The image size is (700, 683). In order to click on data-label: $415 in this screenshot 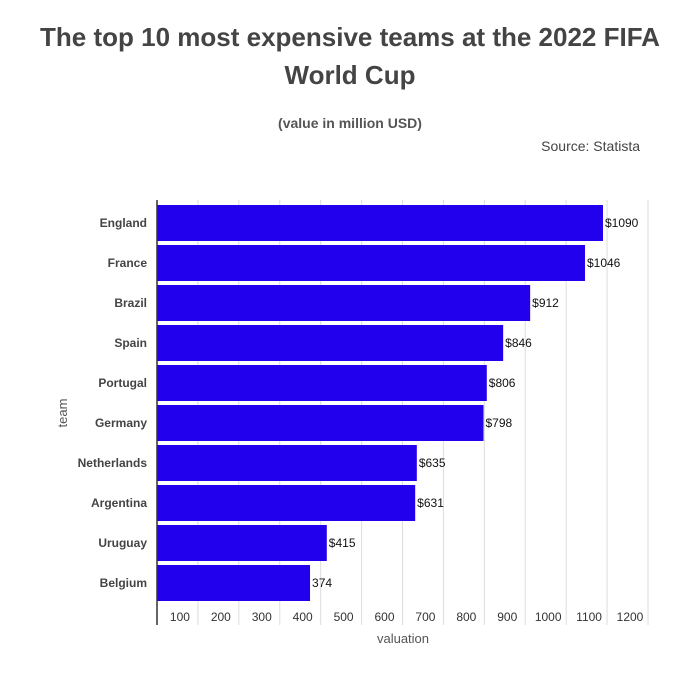, I will do `click(342, 543)`.